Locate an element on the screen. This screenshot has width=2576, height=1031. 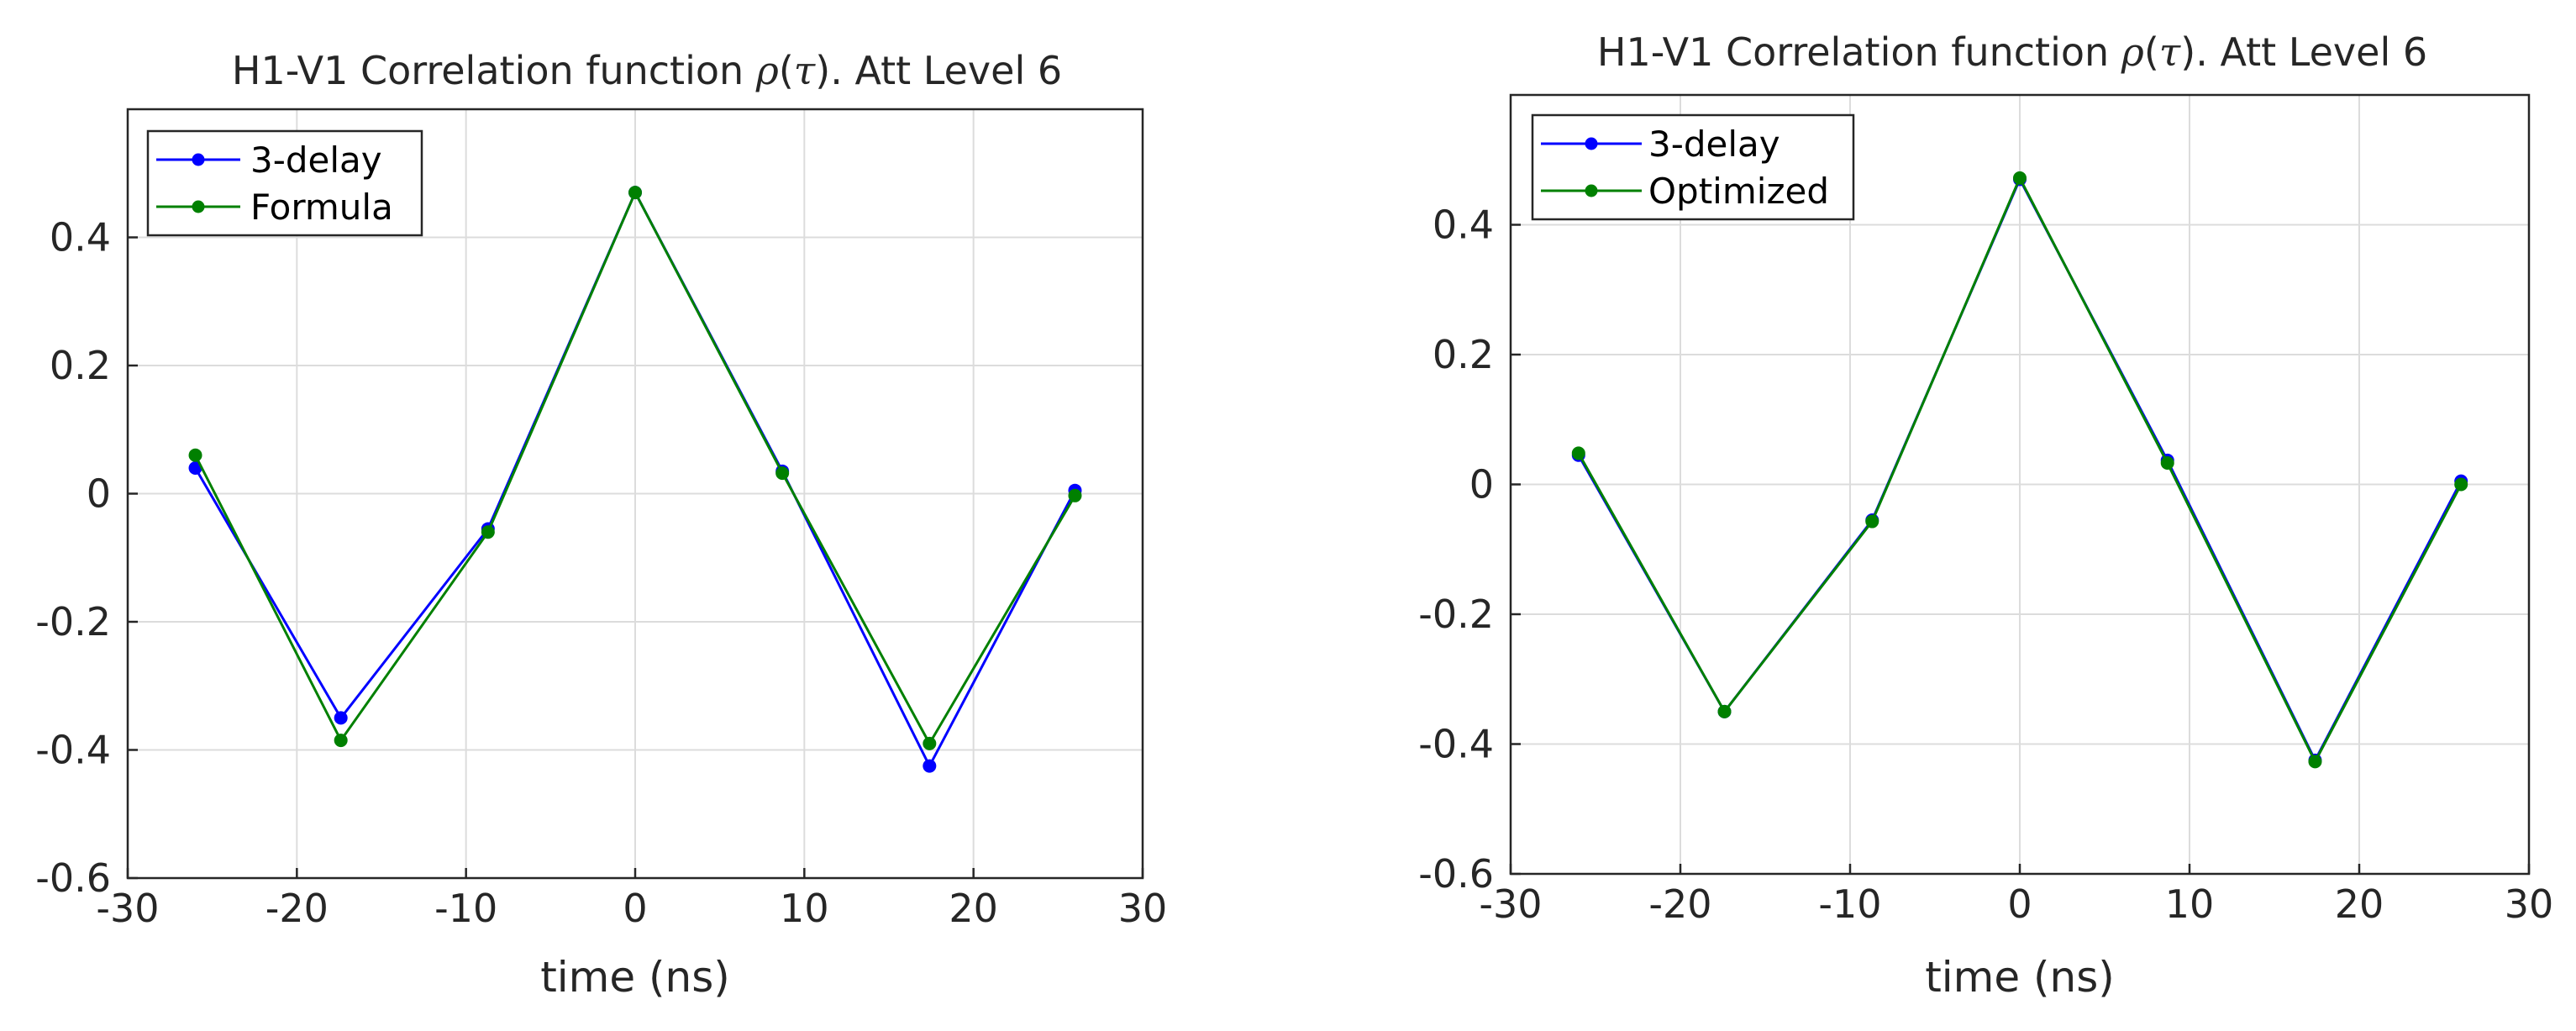
left-y-tick-neg0p2: -0.2 is located at coordinates (73, 622).